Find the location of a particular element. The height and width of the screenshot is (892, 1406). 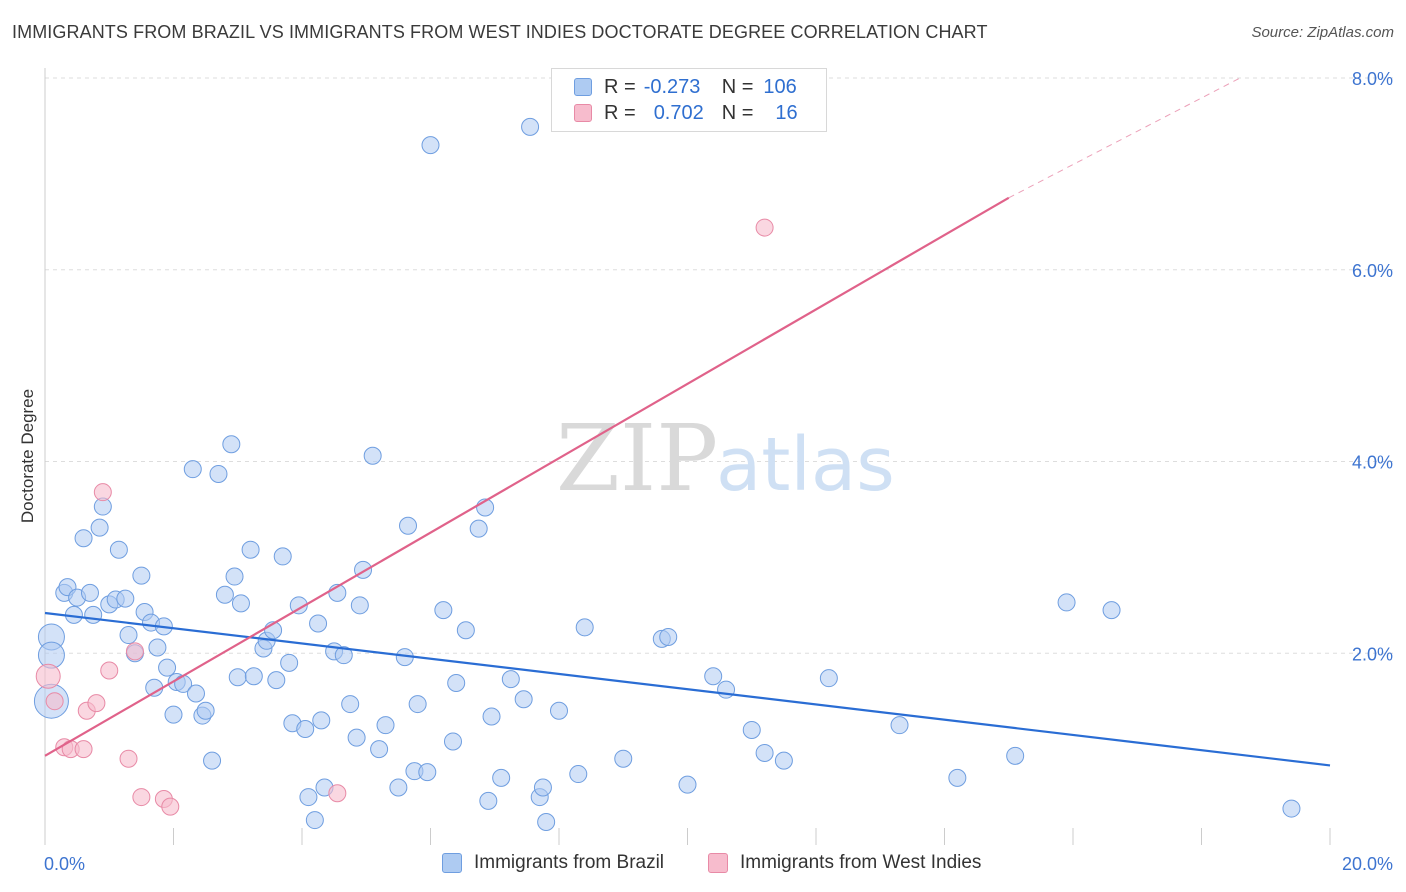

y-axis-label: Doctorate Degree is located at coordinates (27, 456).